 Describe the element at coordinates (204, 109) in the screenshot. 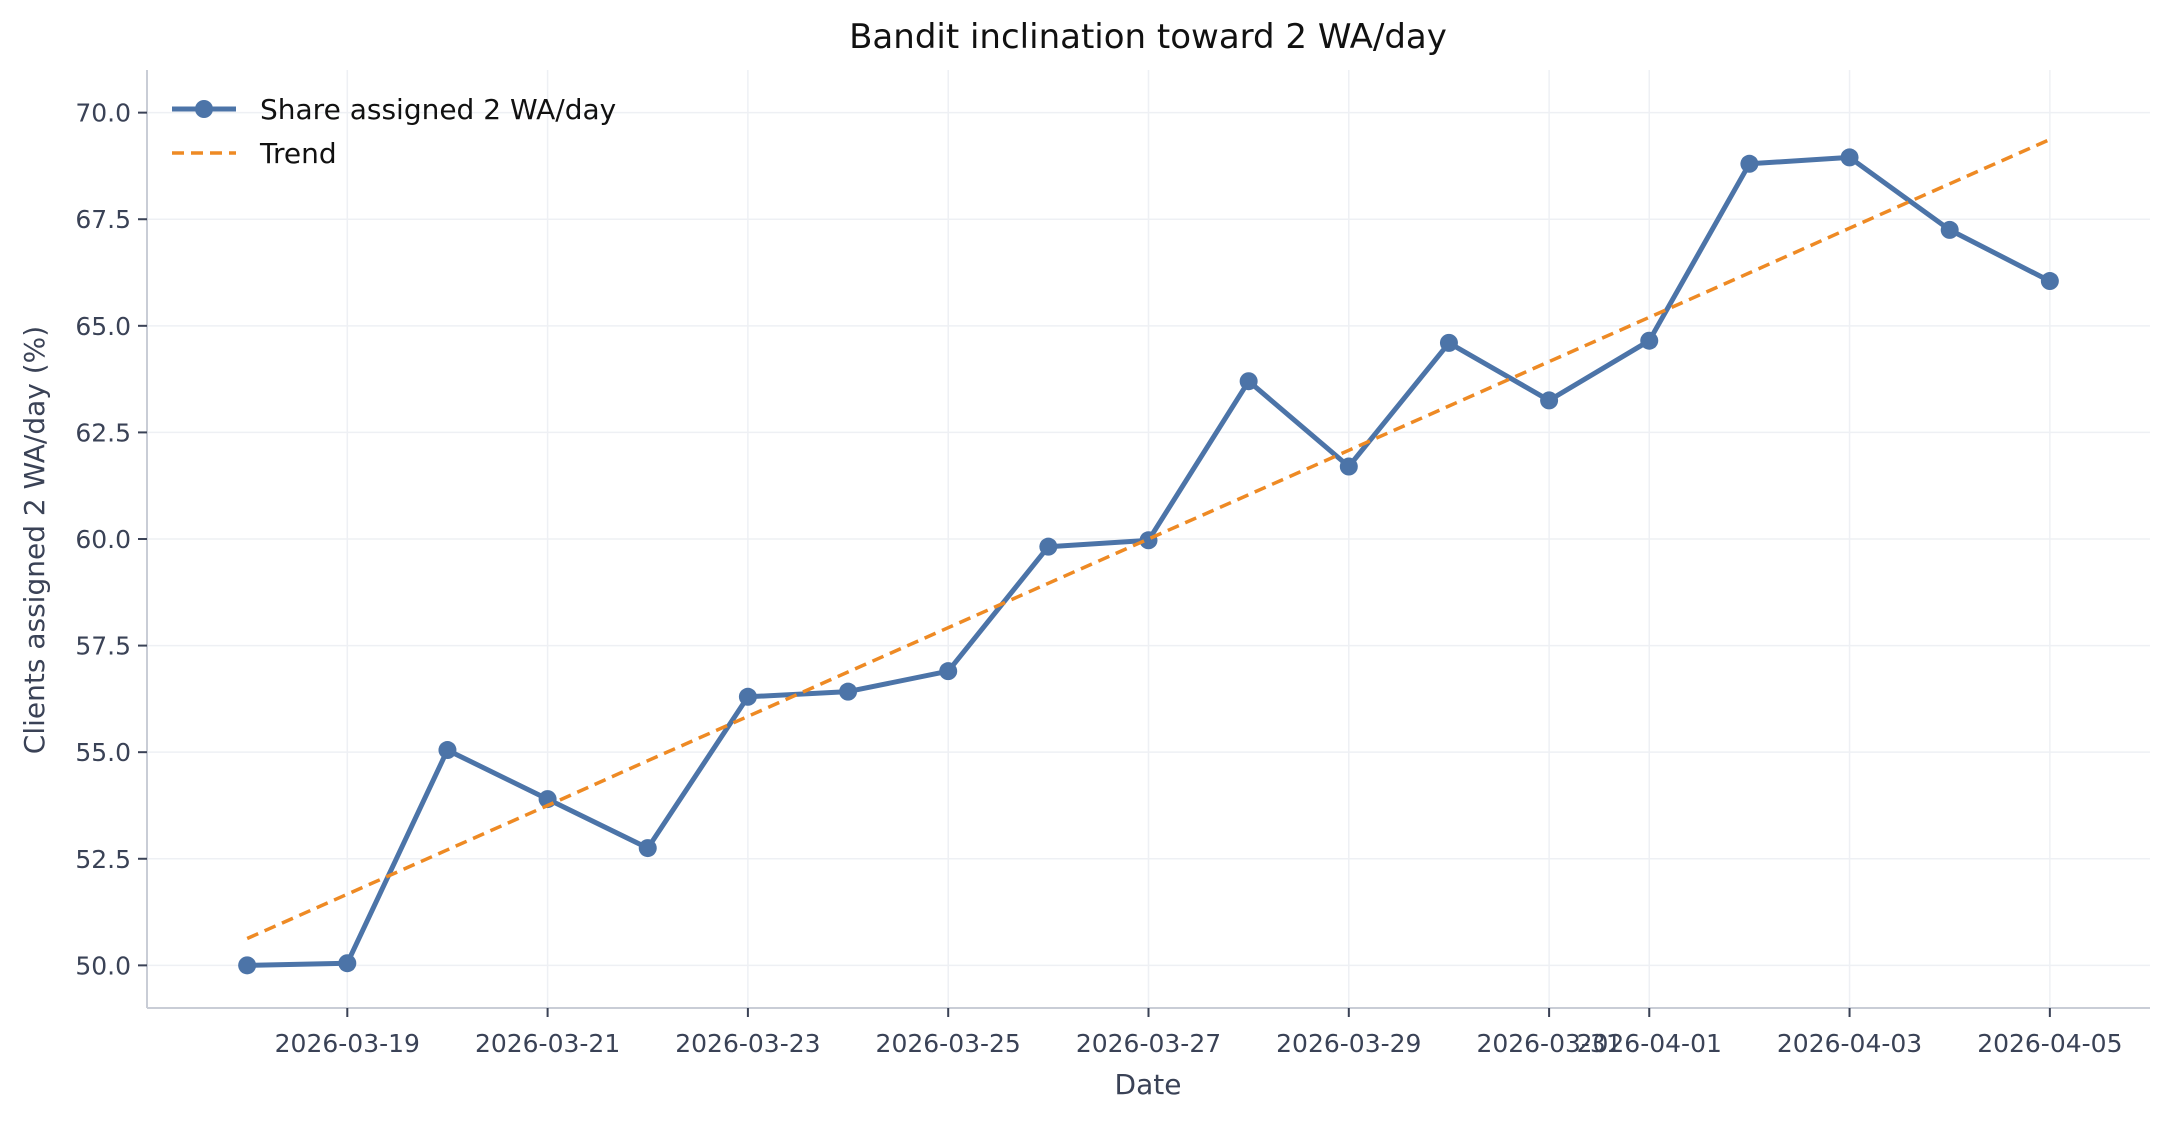

I see `legend-swatch-marker` at that location.